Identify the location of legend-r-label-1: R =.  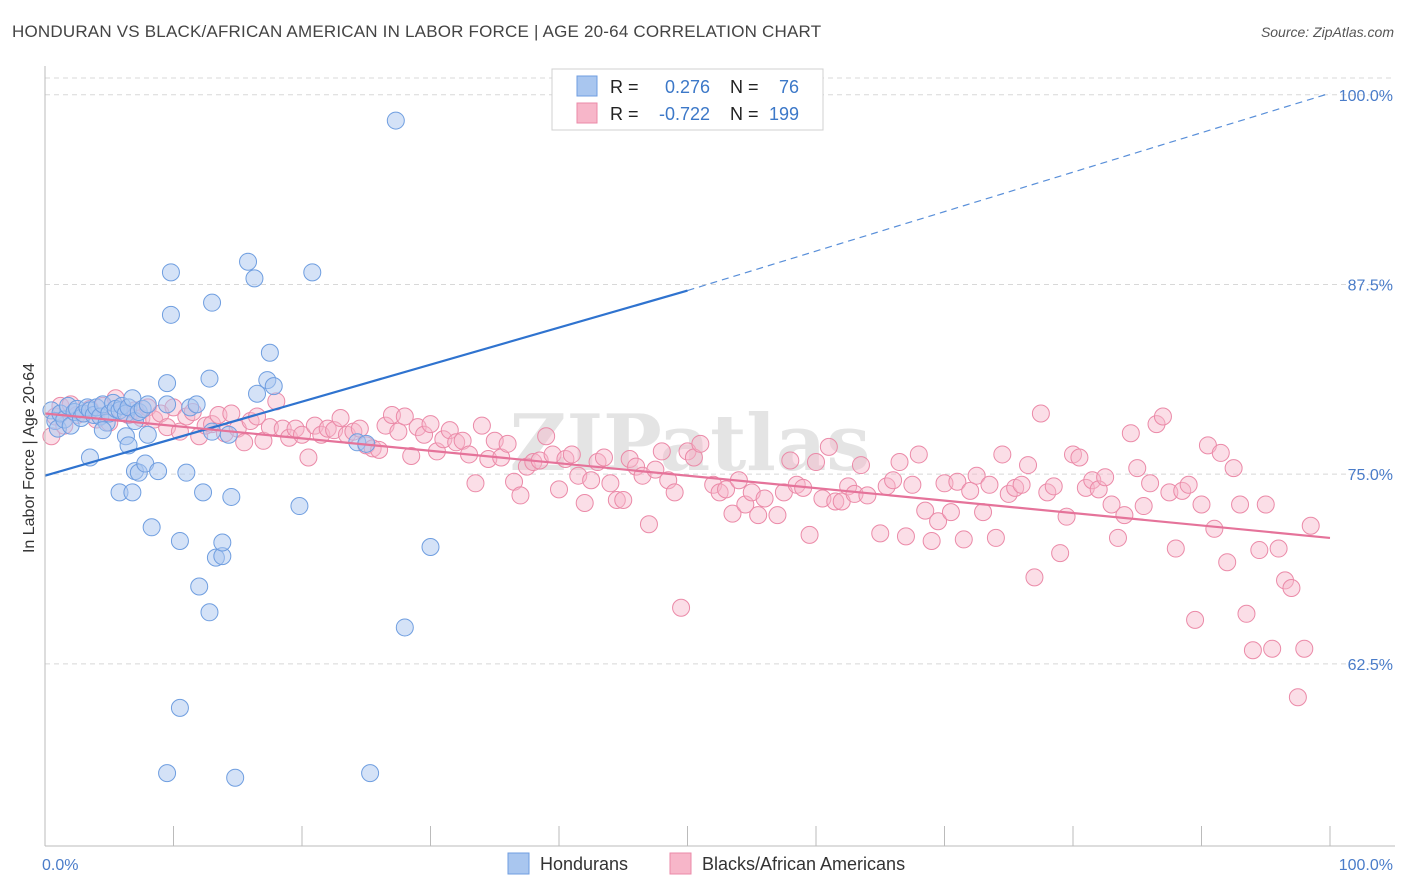
(624, 87).